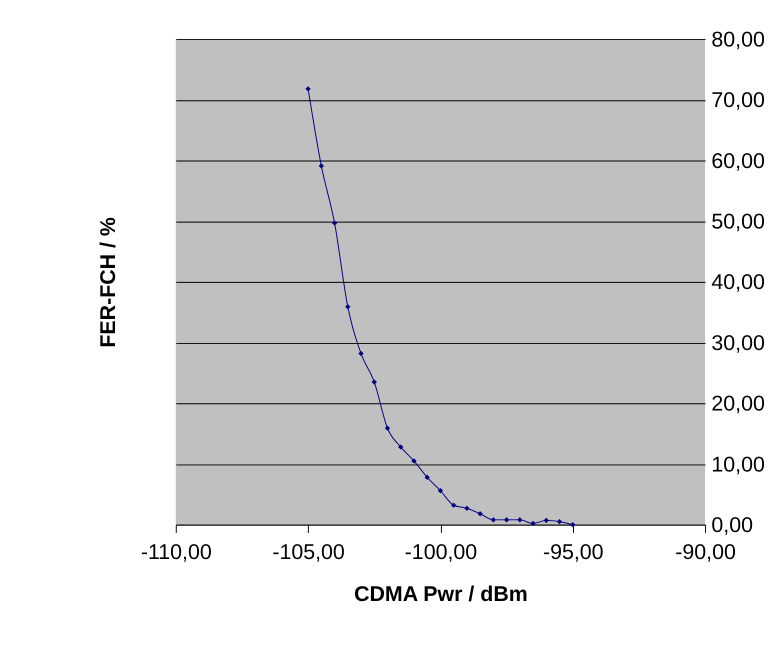  What do you see at coordinates (738, 464) in the screenshot?
I see `y-tick-label: 10,00` at bounding box center [738, 464].